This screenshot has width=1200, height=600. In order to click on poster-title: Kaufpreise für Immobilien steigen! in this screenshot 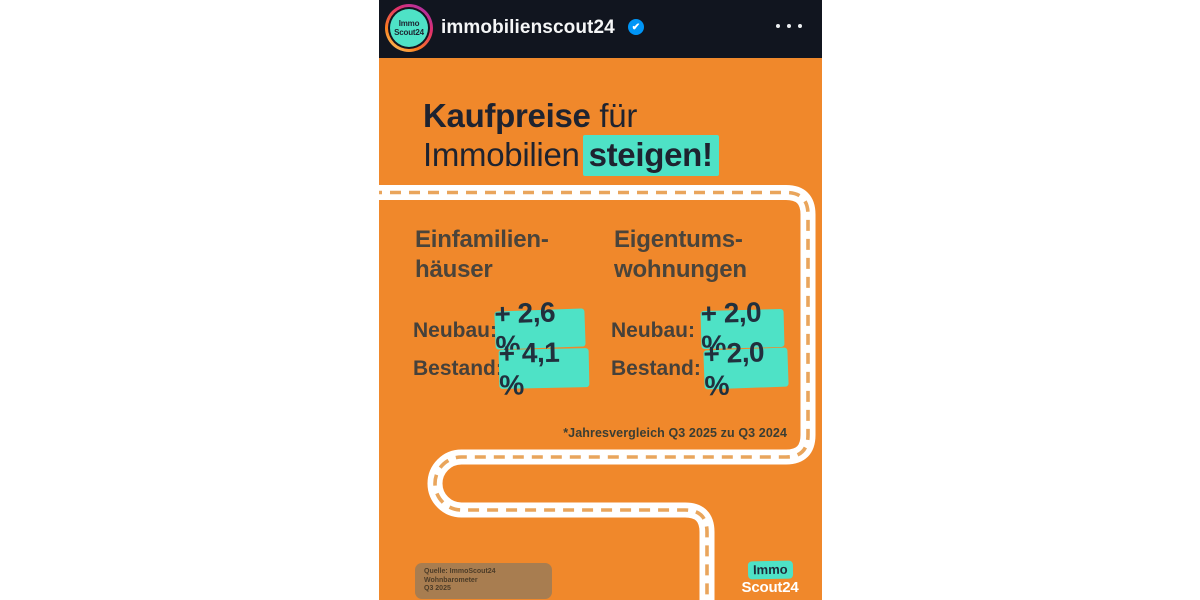, I will do `click(571, 136)`.